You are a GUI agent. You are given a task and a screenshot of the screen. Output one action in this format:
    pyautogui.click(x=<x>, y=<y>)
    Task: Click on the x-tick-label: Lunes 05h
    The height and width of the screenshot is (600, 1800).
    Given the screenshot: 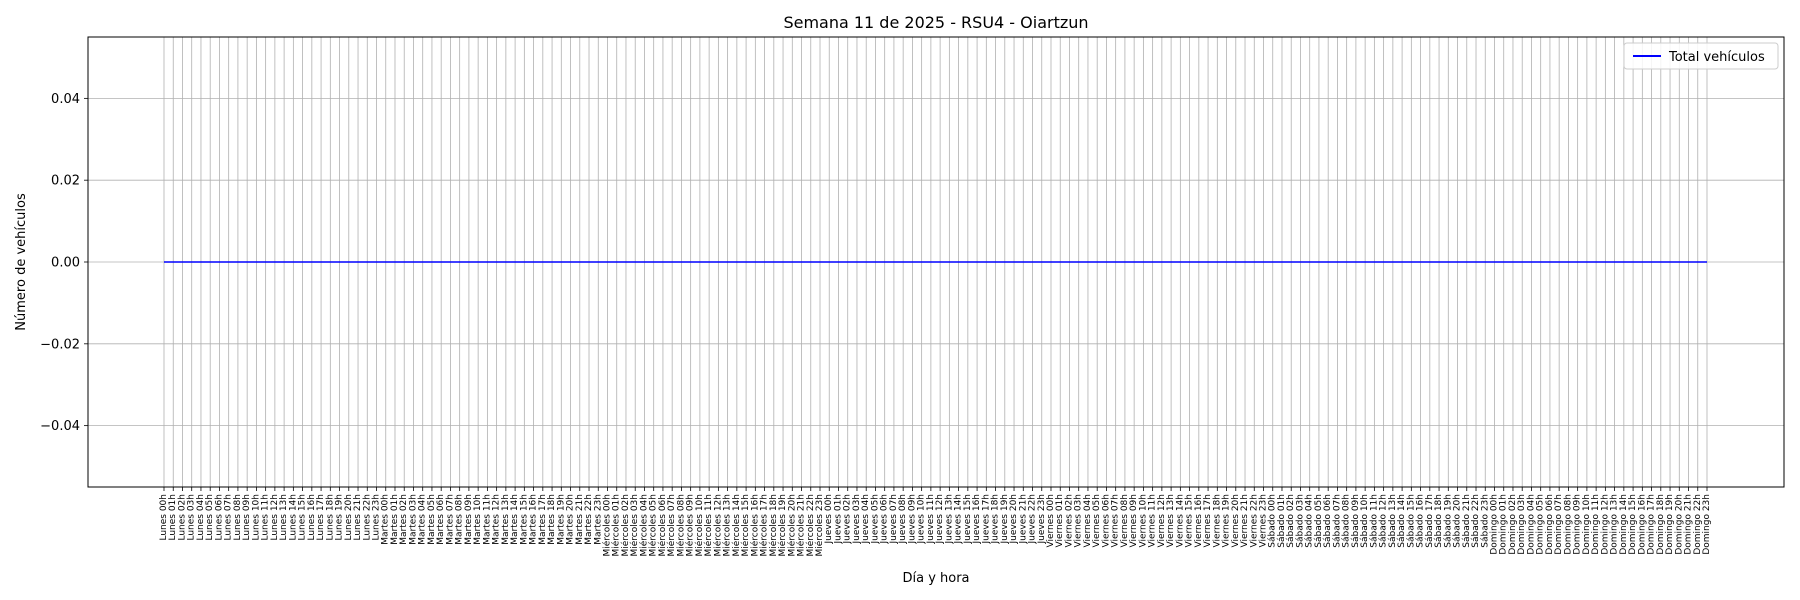 What is the action you would take?
    pyautogui.click(x=210, y=517)
    